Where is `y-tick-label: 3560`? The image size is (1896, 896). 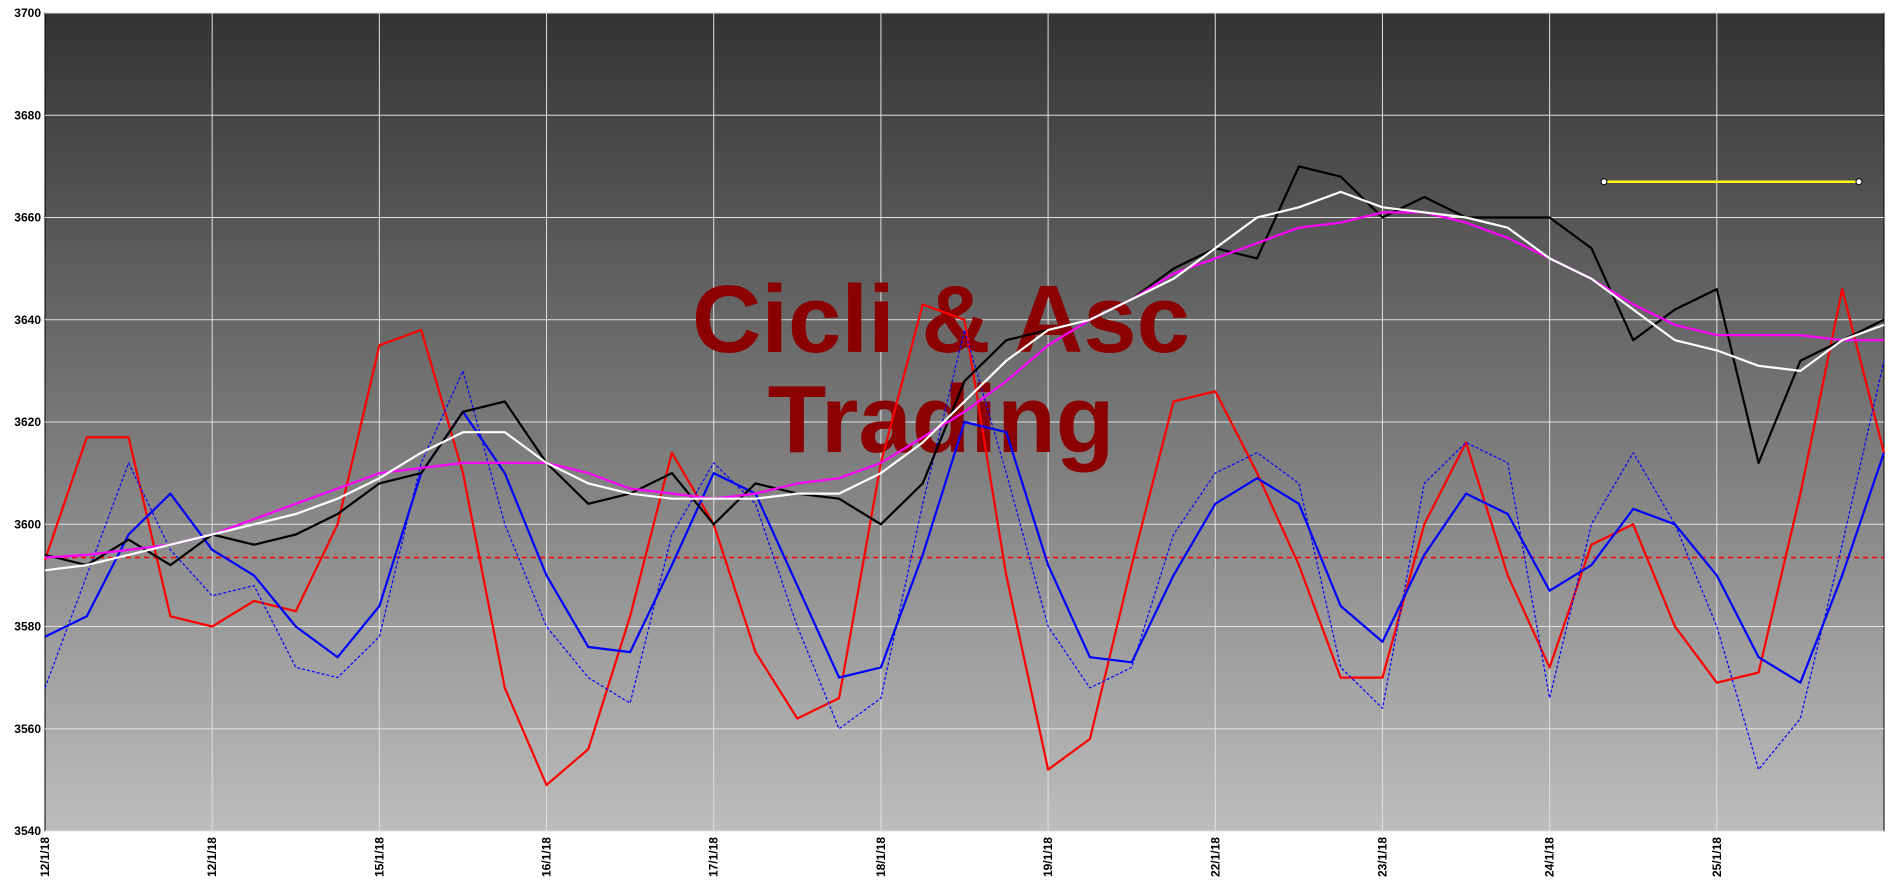 y-tick-label: 3560 is located at coordinates (27, 729).